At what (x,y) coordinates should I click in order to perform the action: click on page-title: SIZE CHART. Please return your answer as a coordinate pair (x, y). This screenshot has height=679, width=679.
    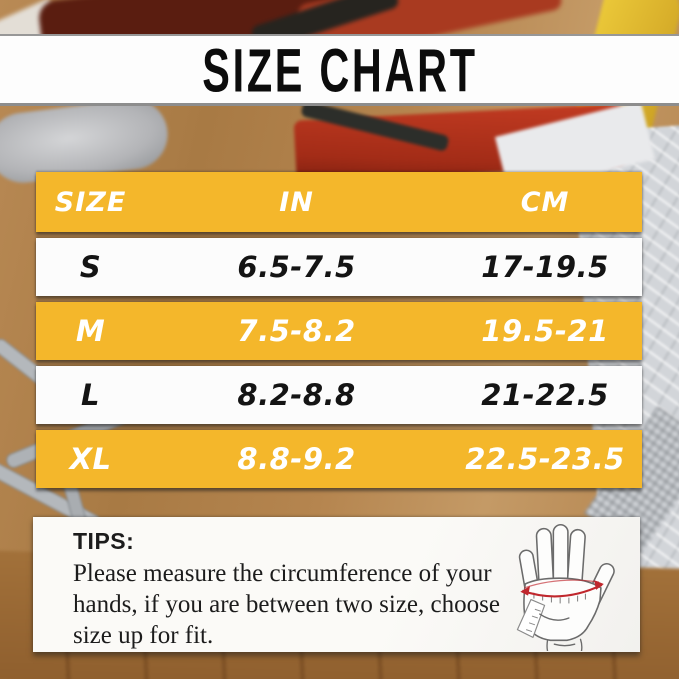
    Looking at the image, I should click on (339, 69).